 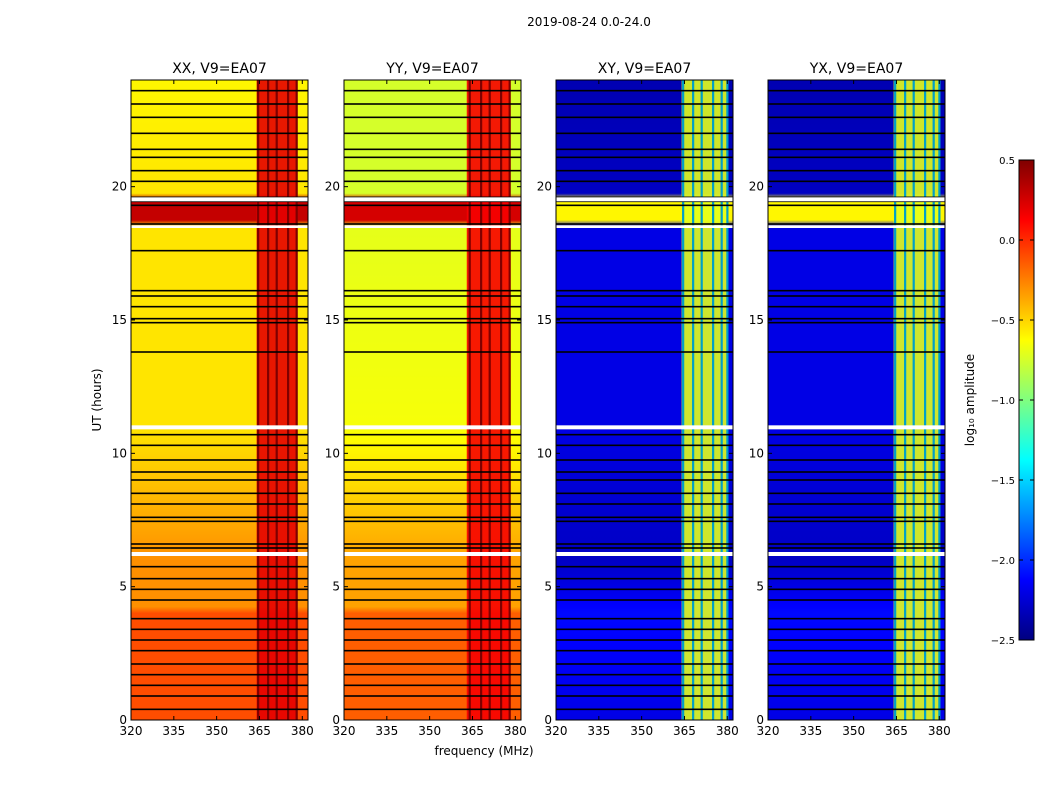 I want to click on y-tick-label: 5, so click(x=336, y=587).